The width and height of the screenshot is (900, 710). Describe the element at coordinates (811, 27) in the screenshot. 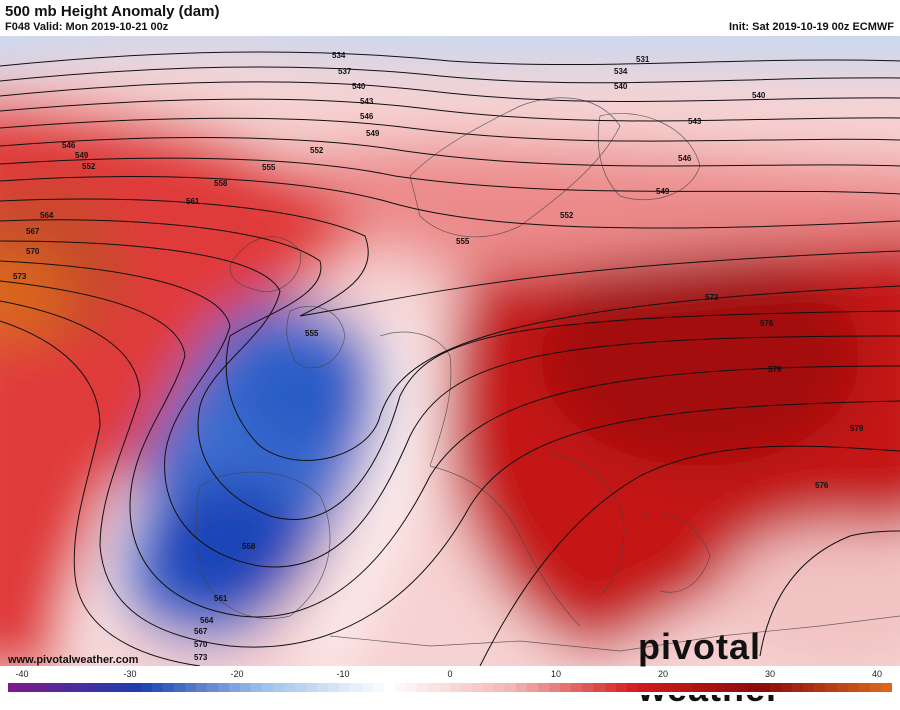

I see `init-time: Init: Sat 2019-10-19 00z ECMWF` at that location.